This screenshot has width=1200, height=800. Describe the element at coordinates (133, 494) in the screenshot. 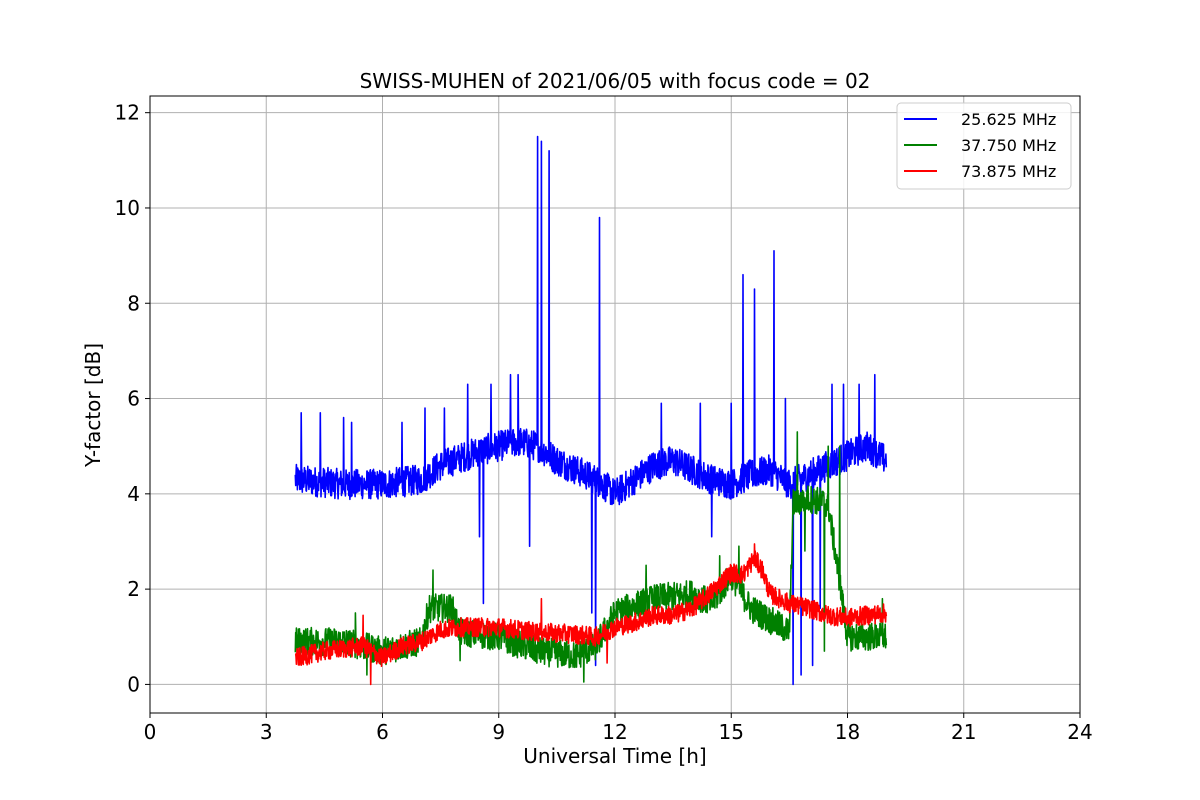

I see `y-tick-label: 4` at that location.